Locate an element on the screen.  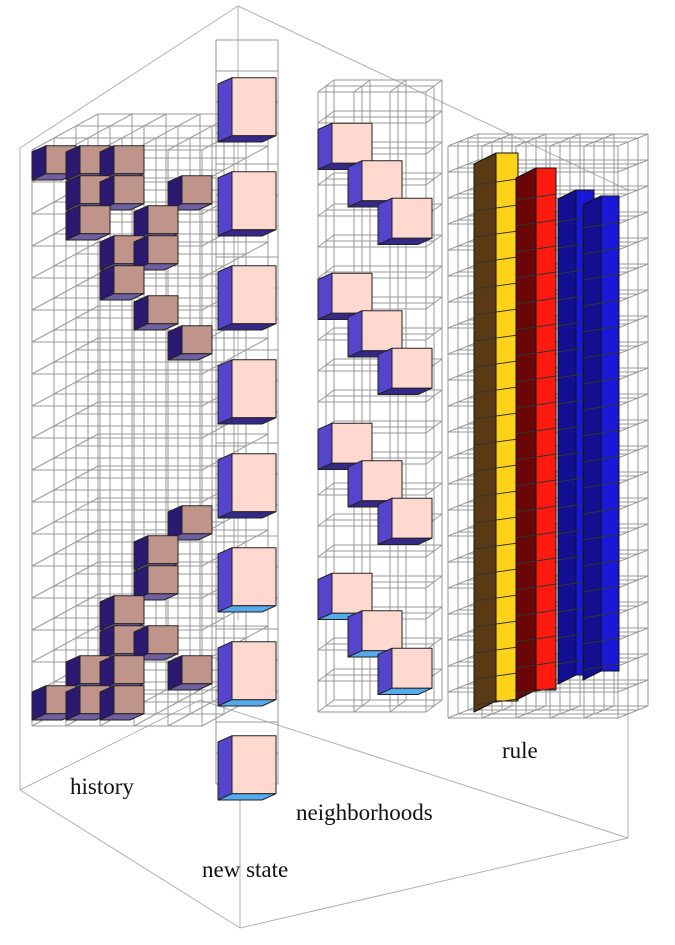
rule-bar-front is located at coordinates (610, 433).